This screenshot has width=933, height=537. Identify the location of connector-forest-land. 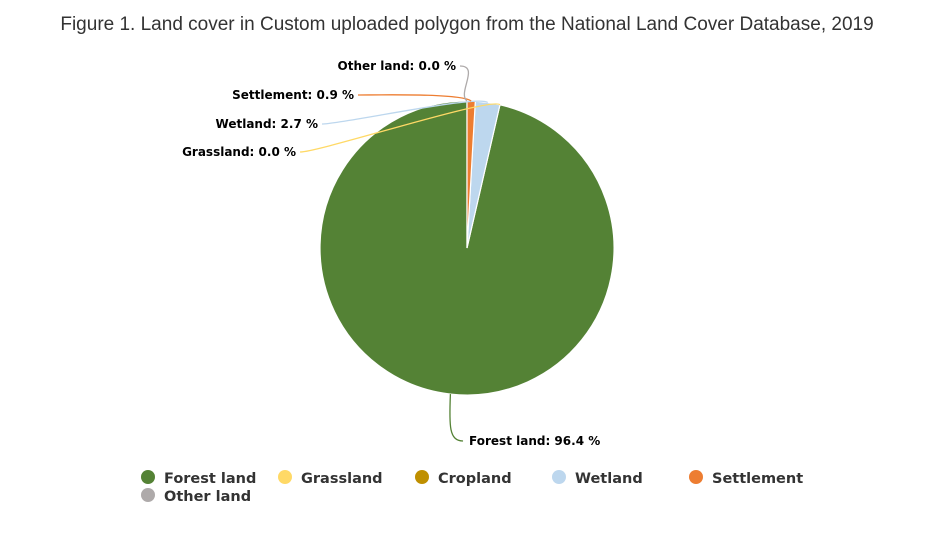
(456, 418).